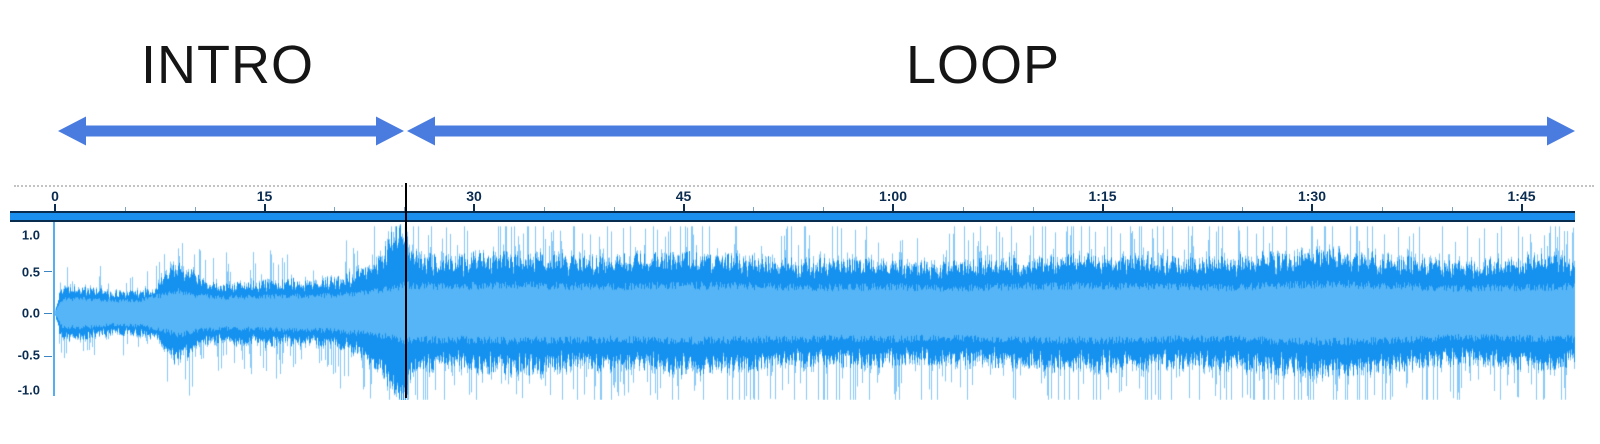 The image size is (1600, 444). Describe the element at coordinates (30, 313) in the screenshot. I see `amplitude-scale-label: 0.0` at that location.